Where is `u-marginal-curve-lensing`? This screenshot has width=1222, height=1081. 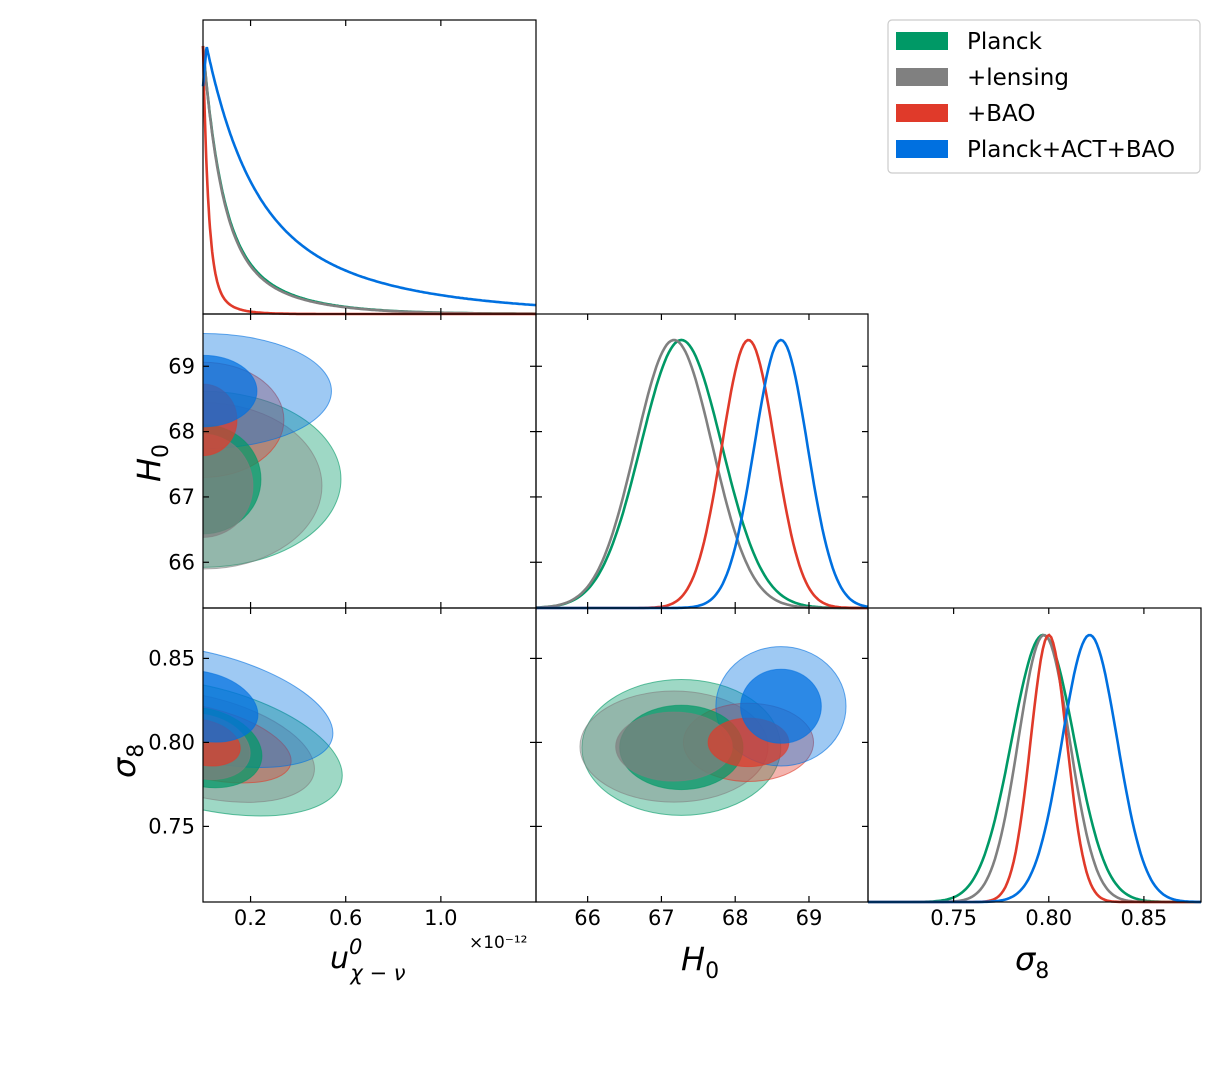 u-marginal-curve-lensing is located at coordinates (368, 180).